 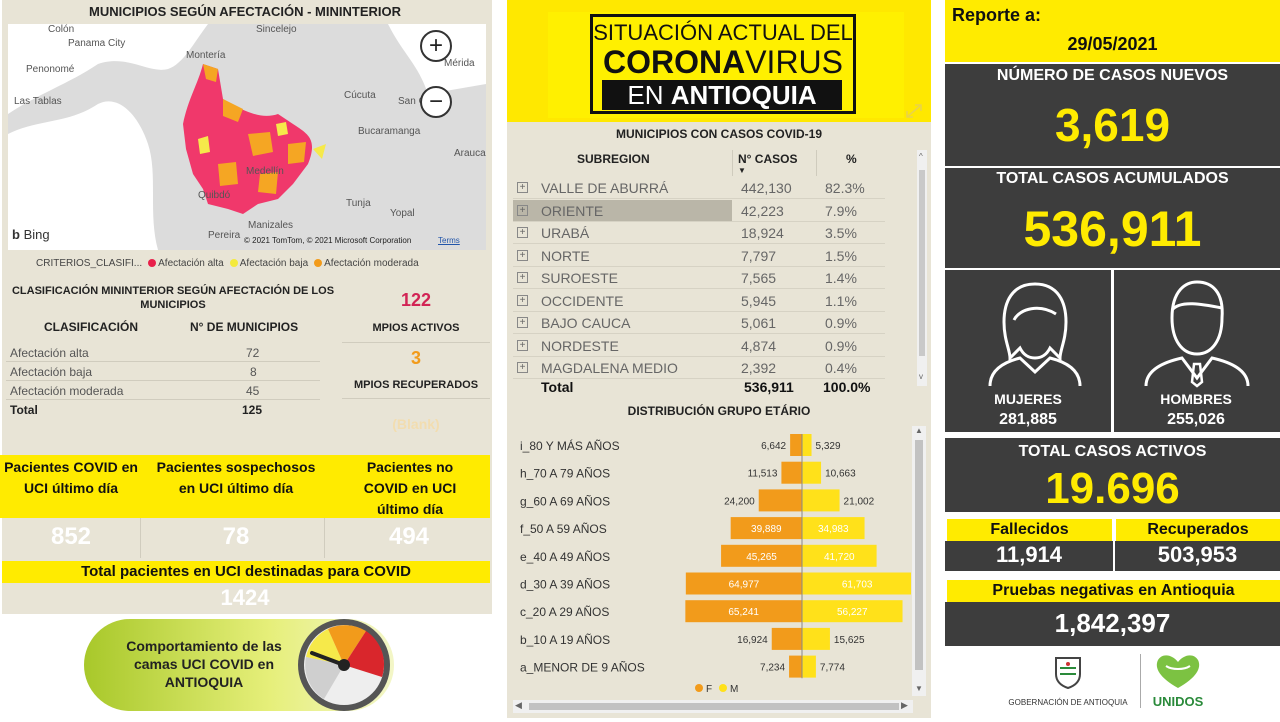 What do you see at coordinates (613, 159) in the screenshot?
I see `col-header-subregion: SUBREGION` at bounding box center [613, 159].